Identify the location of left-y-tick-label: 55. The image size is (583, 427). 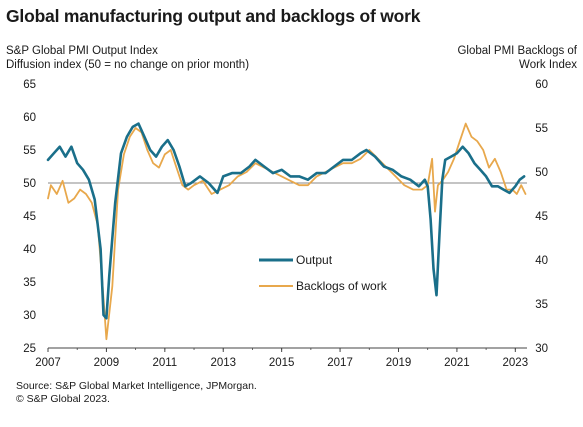
(29, 151).